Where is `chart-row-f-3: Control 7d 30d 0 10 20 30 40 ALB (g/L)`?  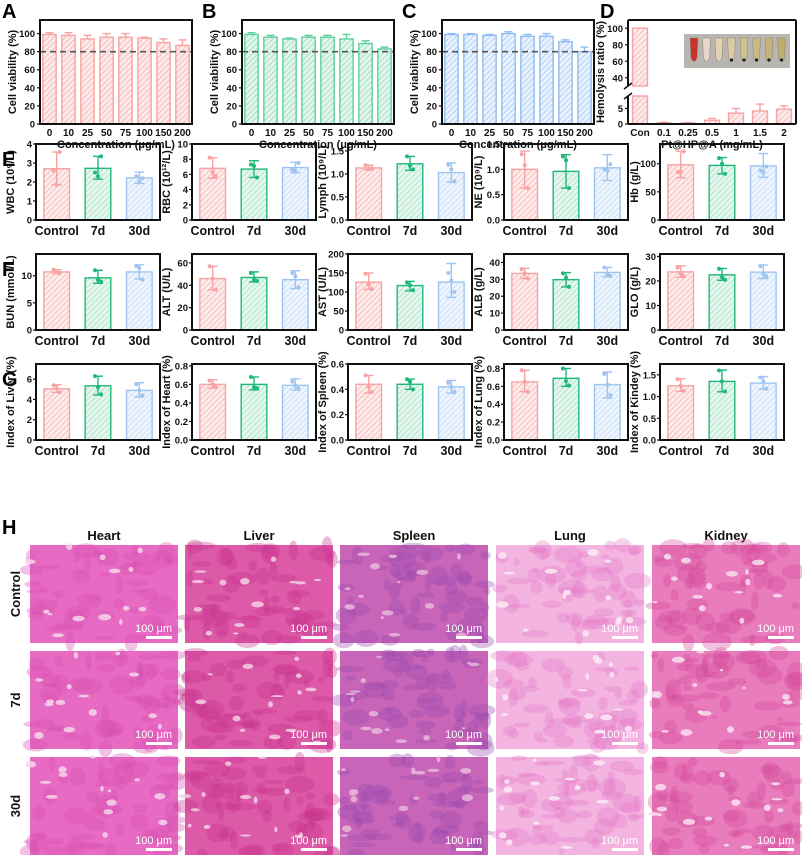 chart-row-f-3: Control 7d 30d 0 10 20 30 40 ALB (g/L) is located at coordinates (551, 300).